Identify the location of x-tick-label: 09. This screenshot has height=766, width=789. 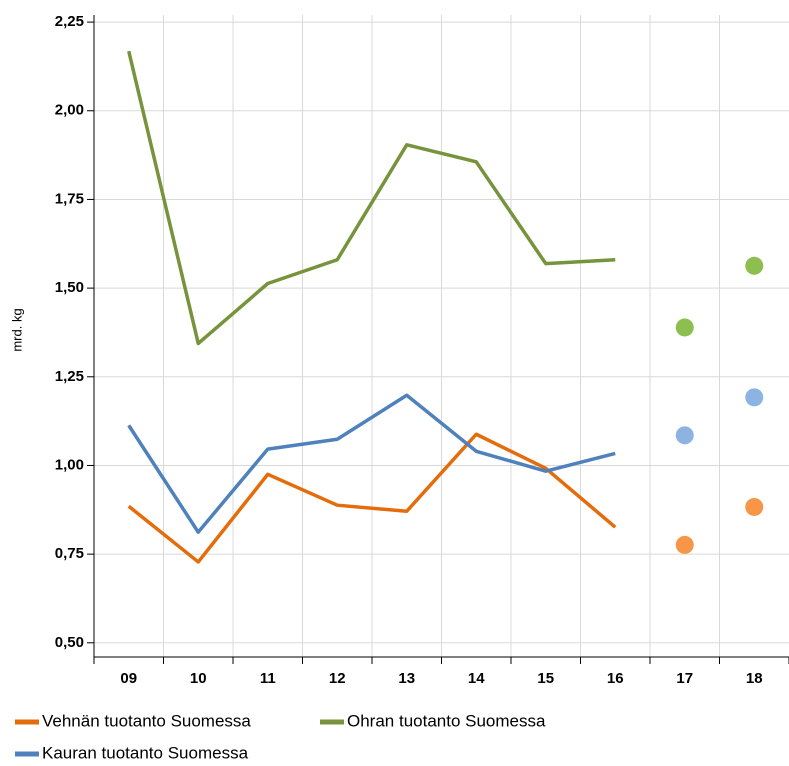
(128, 678).